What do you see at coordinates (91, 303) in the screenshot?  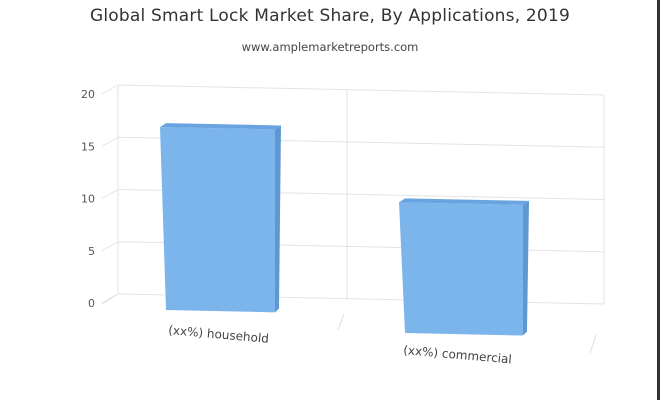 I see `y-tick-label-0: 0` at bounding box center [91, 303].